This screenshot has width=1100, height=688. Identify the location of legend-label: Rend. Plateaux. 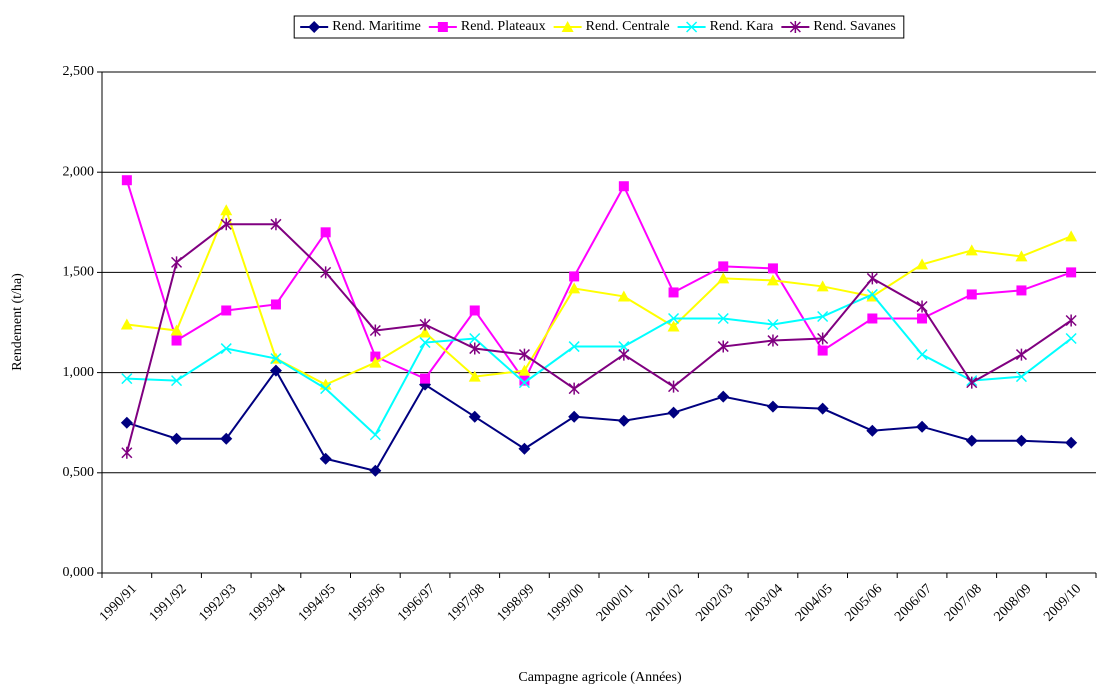
(503, 26).